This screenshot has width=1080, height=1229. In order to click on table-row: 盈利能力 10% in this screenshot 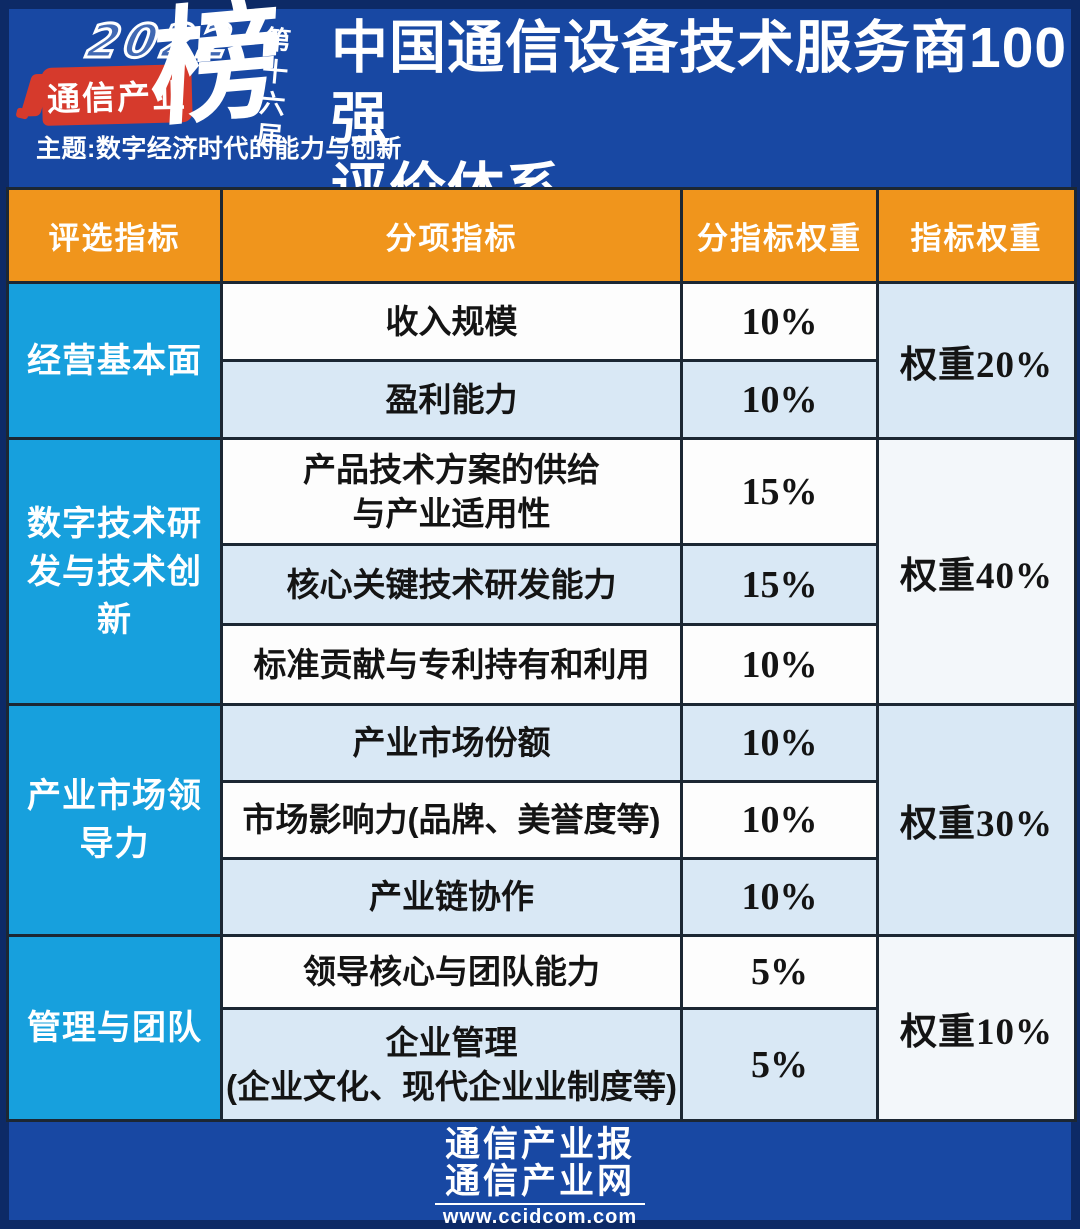, I will do `click(542, 399)`.